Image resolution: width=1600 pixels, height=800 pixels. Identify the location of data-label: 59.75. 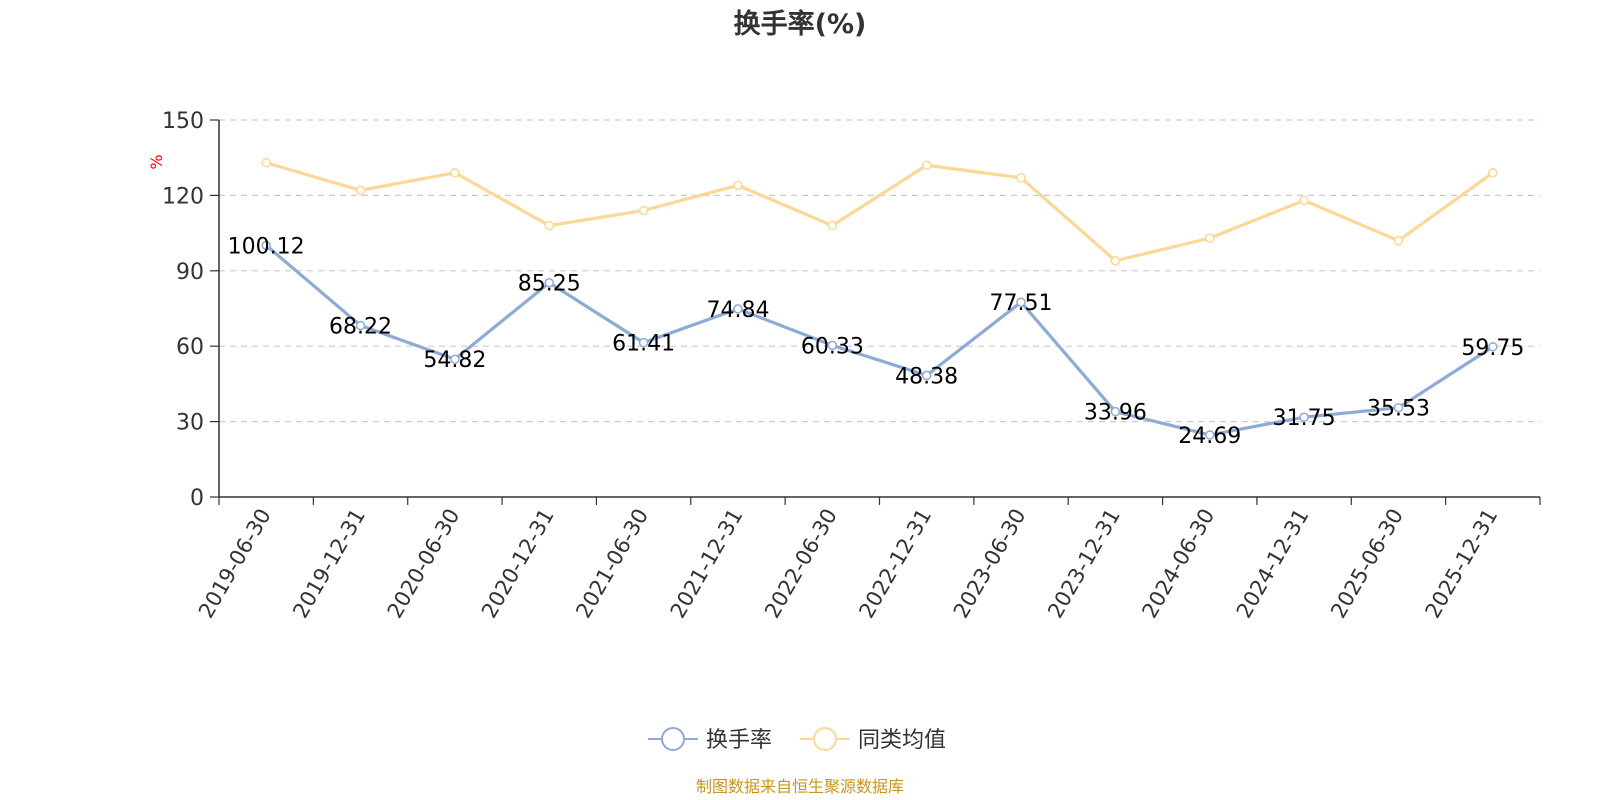
(1492, 348).